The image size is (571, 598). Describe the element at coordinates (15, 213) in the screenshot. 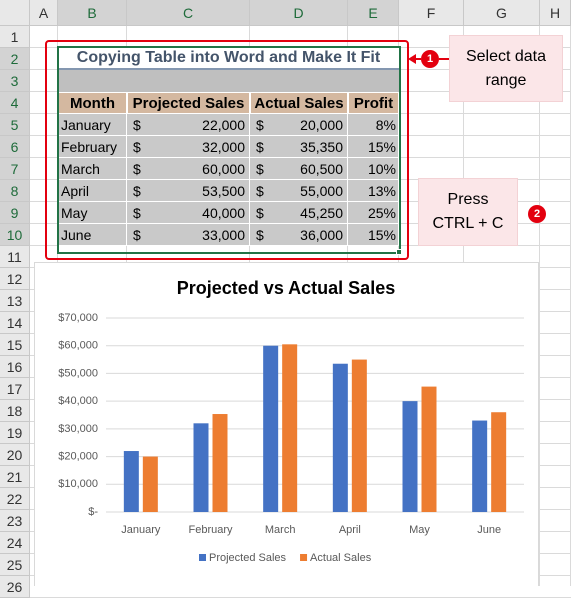

I see `row-header: 9` at that location.